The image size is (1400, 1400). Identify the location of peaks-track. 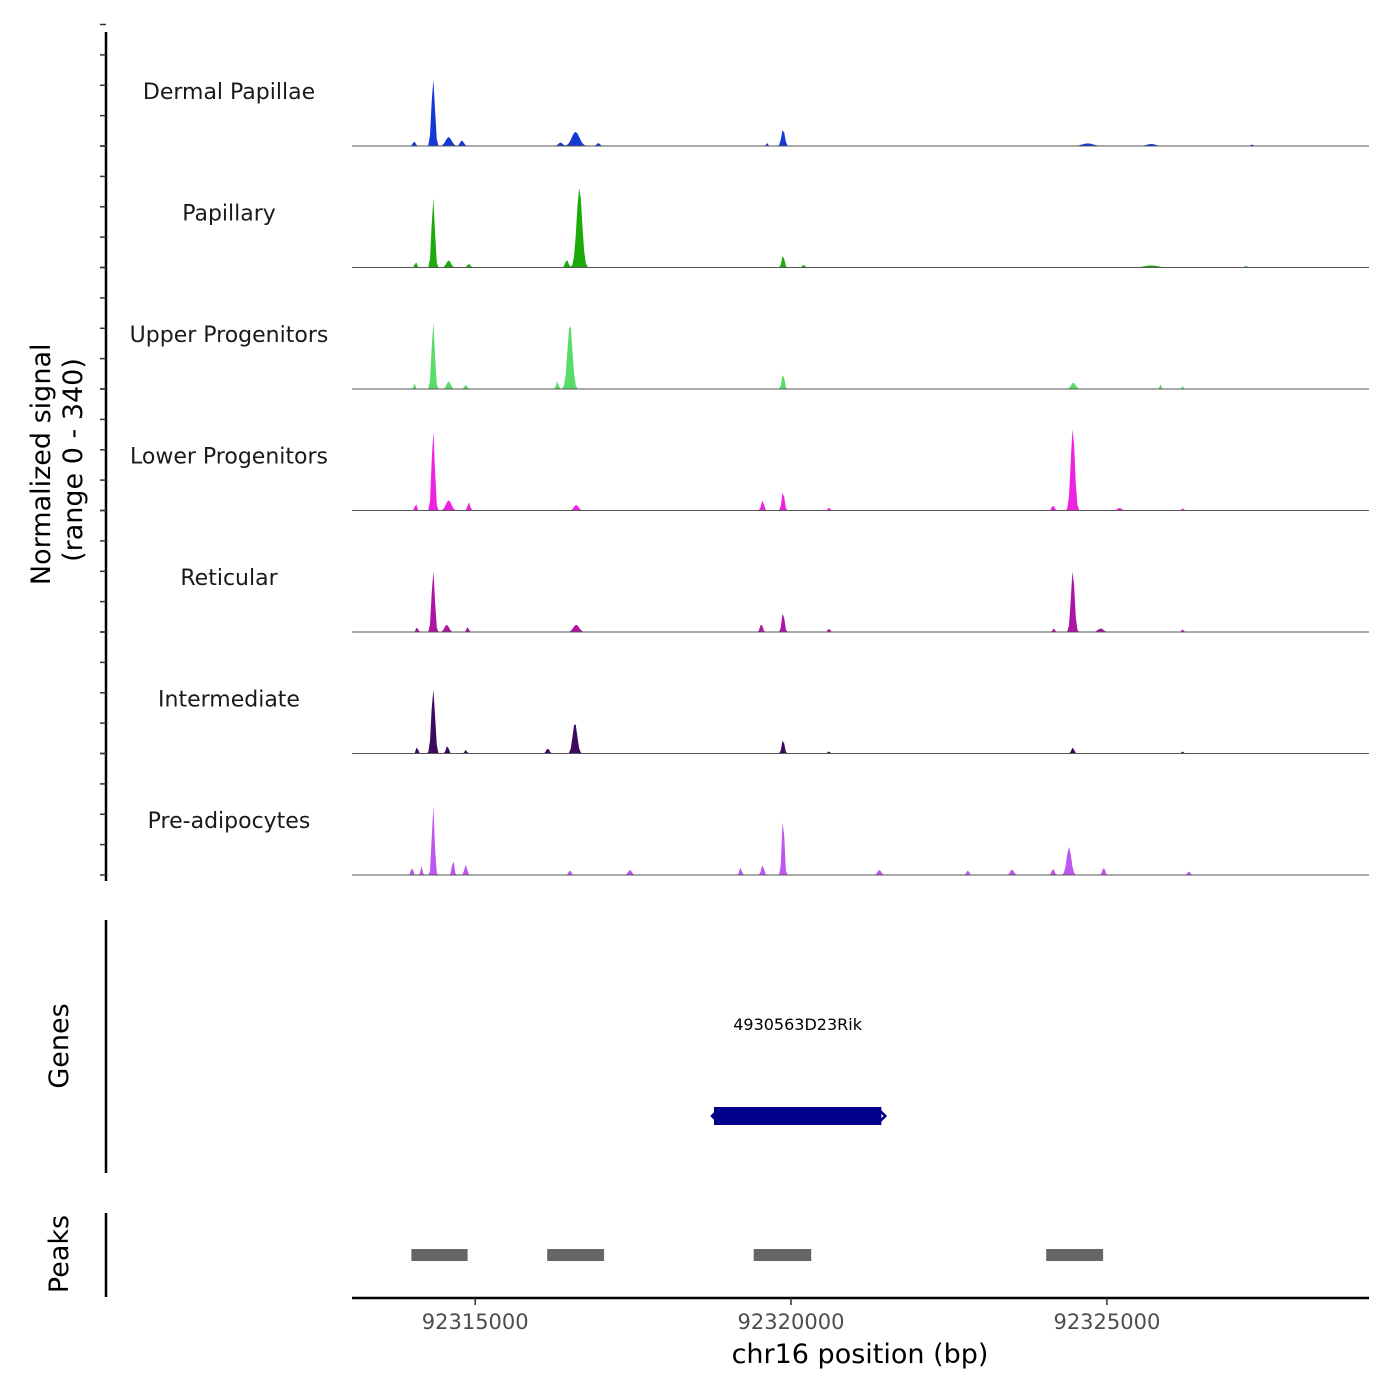
(757, 1255).